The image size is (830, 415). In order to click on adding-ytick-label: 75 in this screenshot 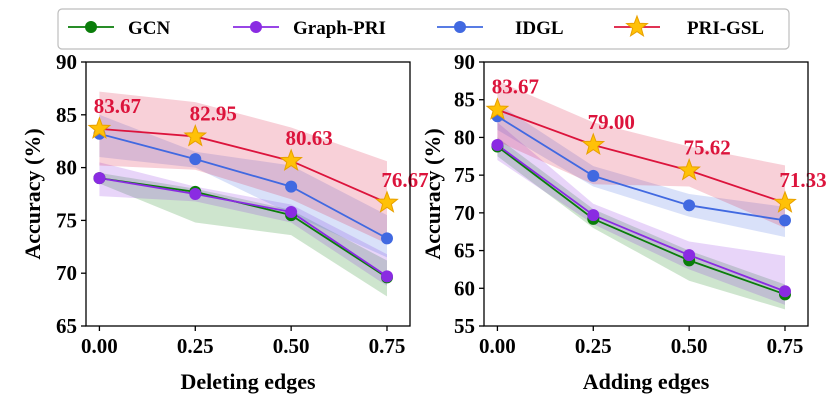, I will do `click(464, 175)`.